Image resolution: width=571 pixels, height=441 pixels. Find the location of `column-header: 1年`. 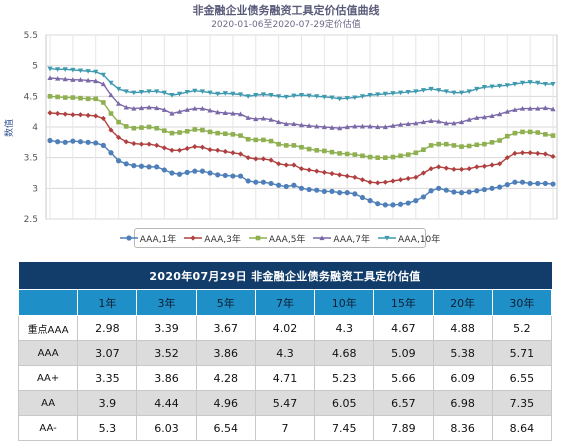

column-header: 1年 is located at coordinates (107, 302).